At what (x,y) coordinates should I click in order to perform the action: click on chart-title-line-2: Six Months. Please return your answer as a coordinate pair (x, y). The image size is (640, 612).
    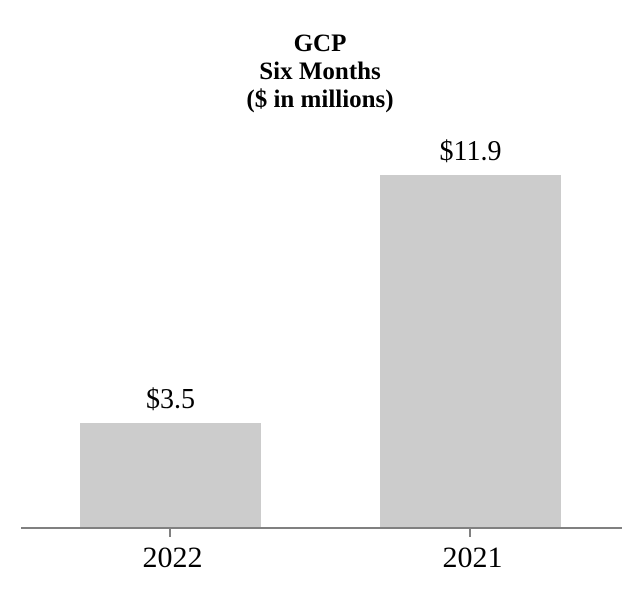
    Looking at the image, I should click on (320, 71).